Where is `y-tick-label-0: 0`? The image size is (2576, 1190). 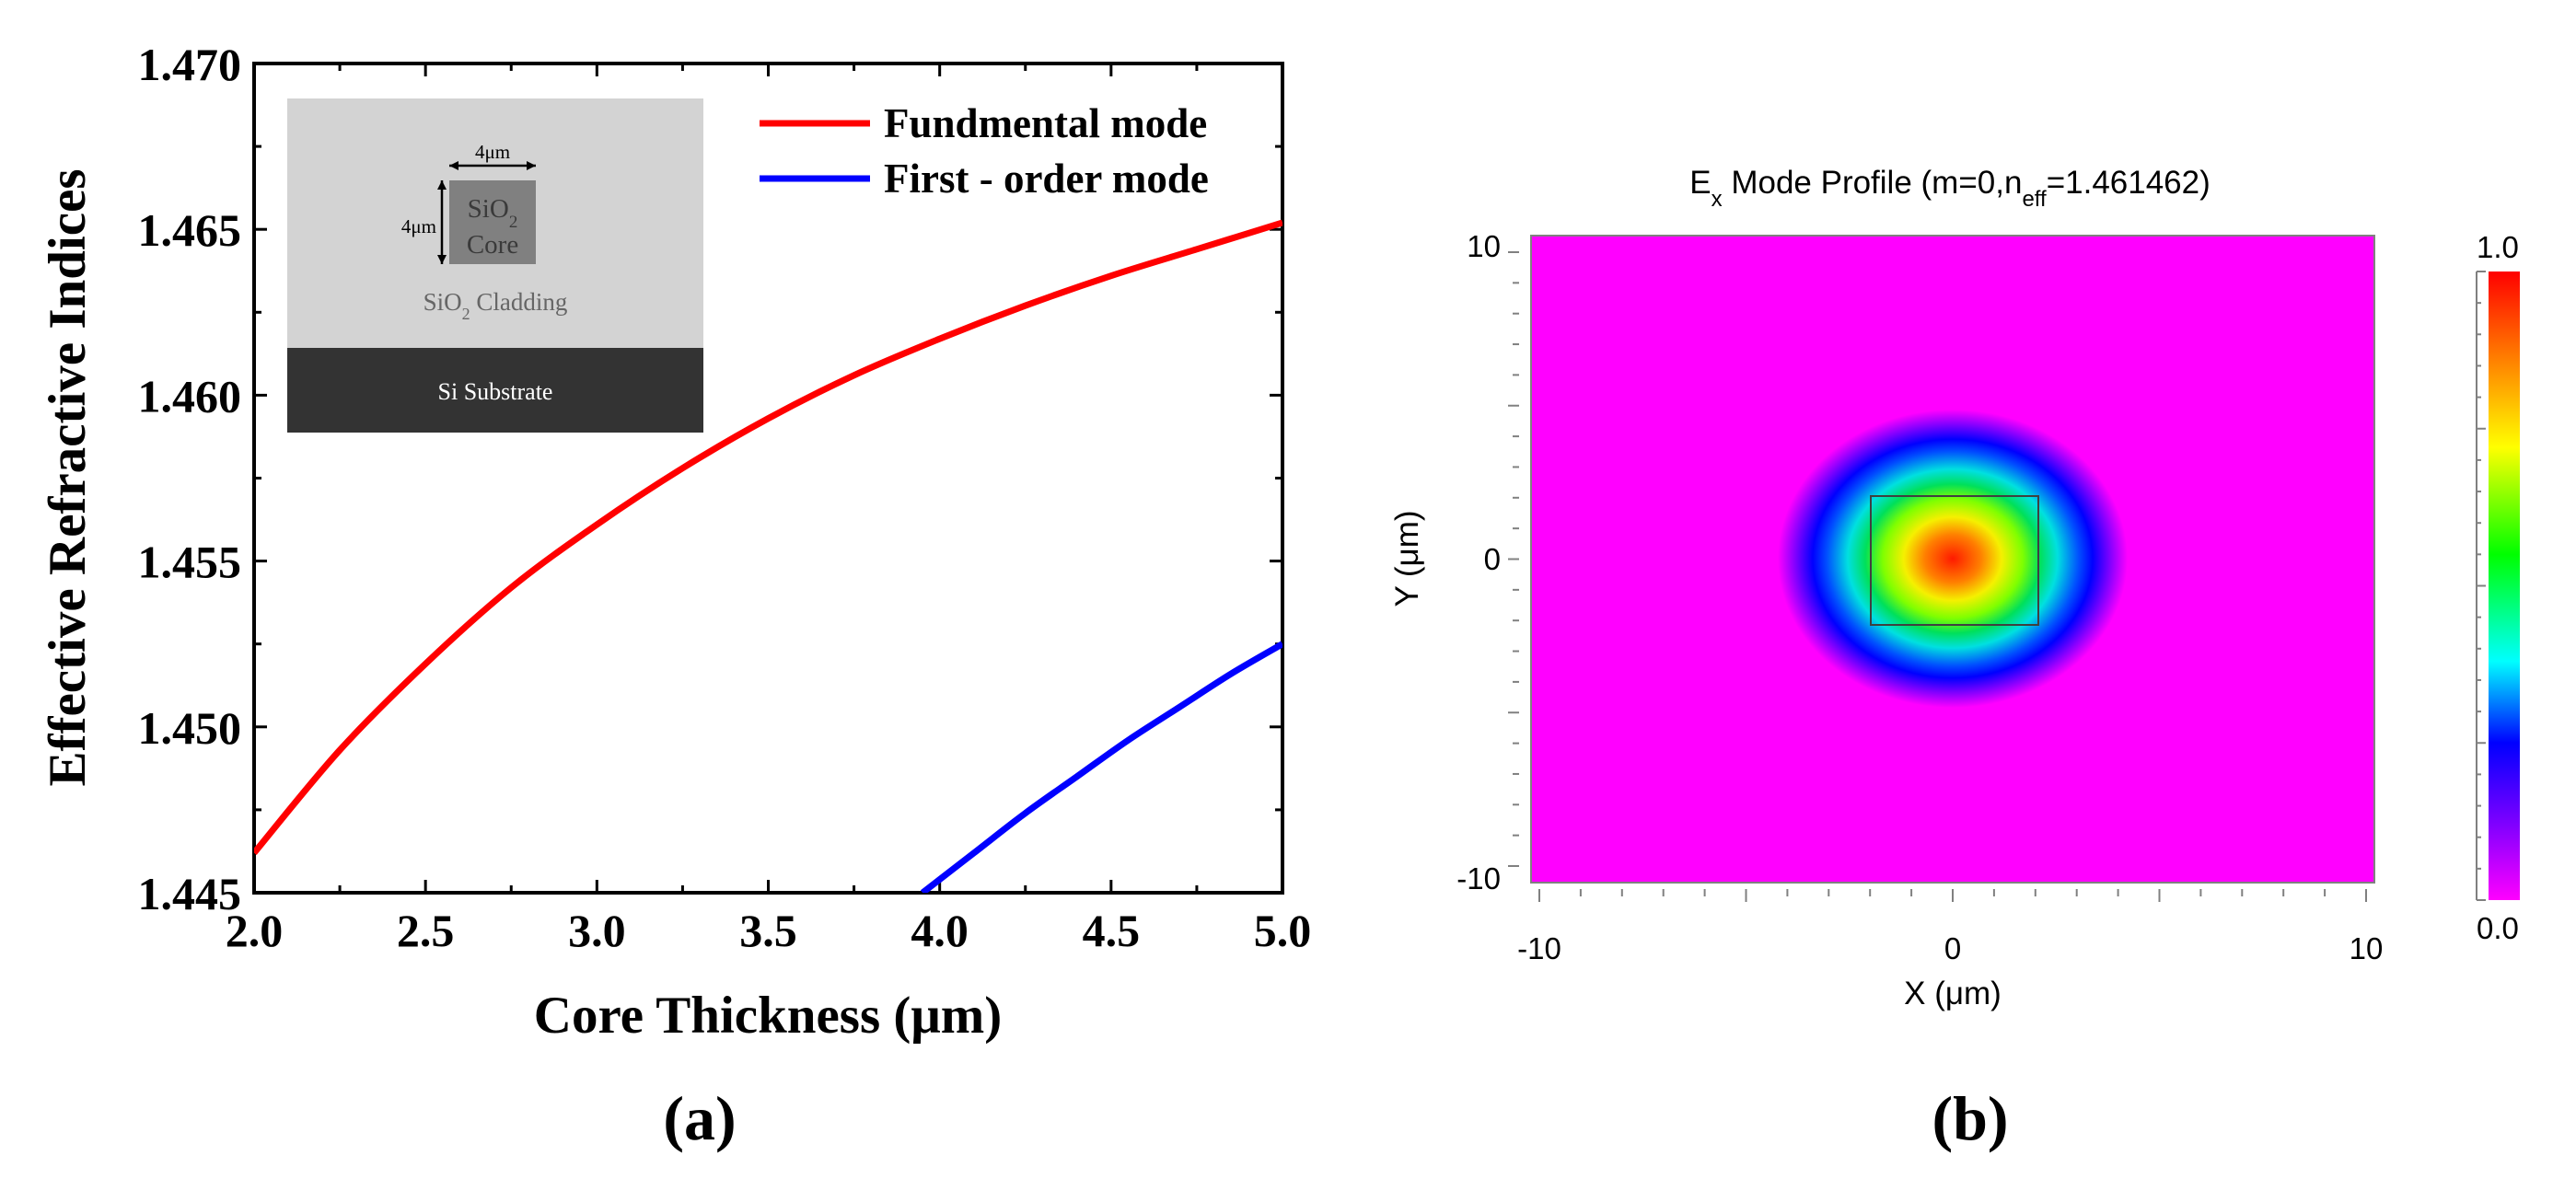
y-tick-label-0: 0 is located at coordinates (1492, 559).